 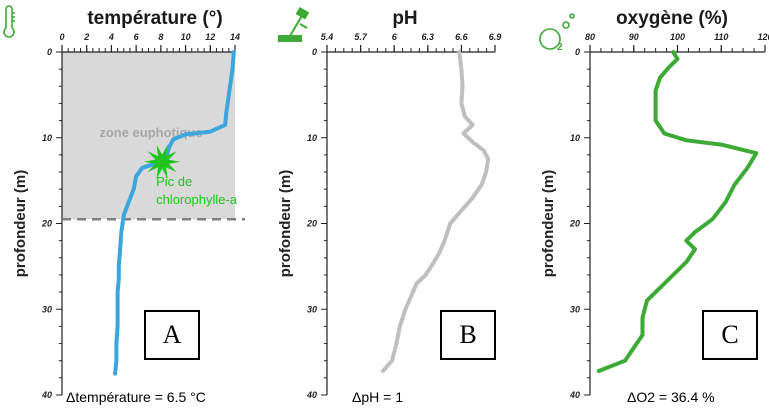 I want to click on x-tick-label: 5.7, so click(x=361, y=37).